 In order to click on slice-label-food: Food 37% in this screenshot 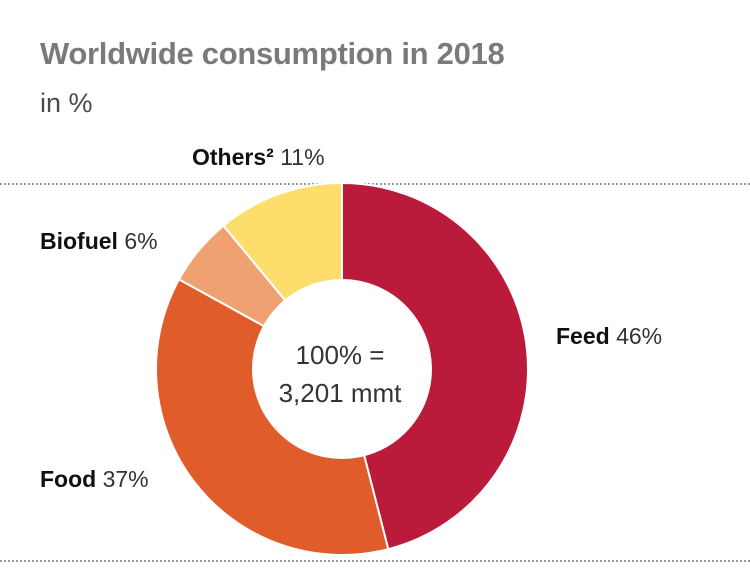, I will do `click(94, 479)`.